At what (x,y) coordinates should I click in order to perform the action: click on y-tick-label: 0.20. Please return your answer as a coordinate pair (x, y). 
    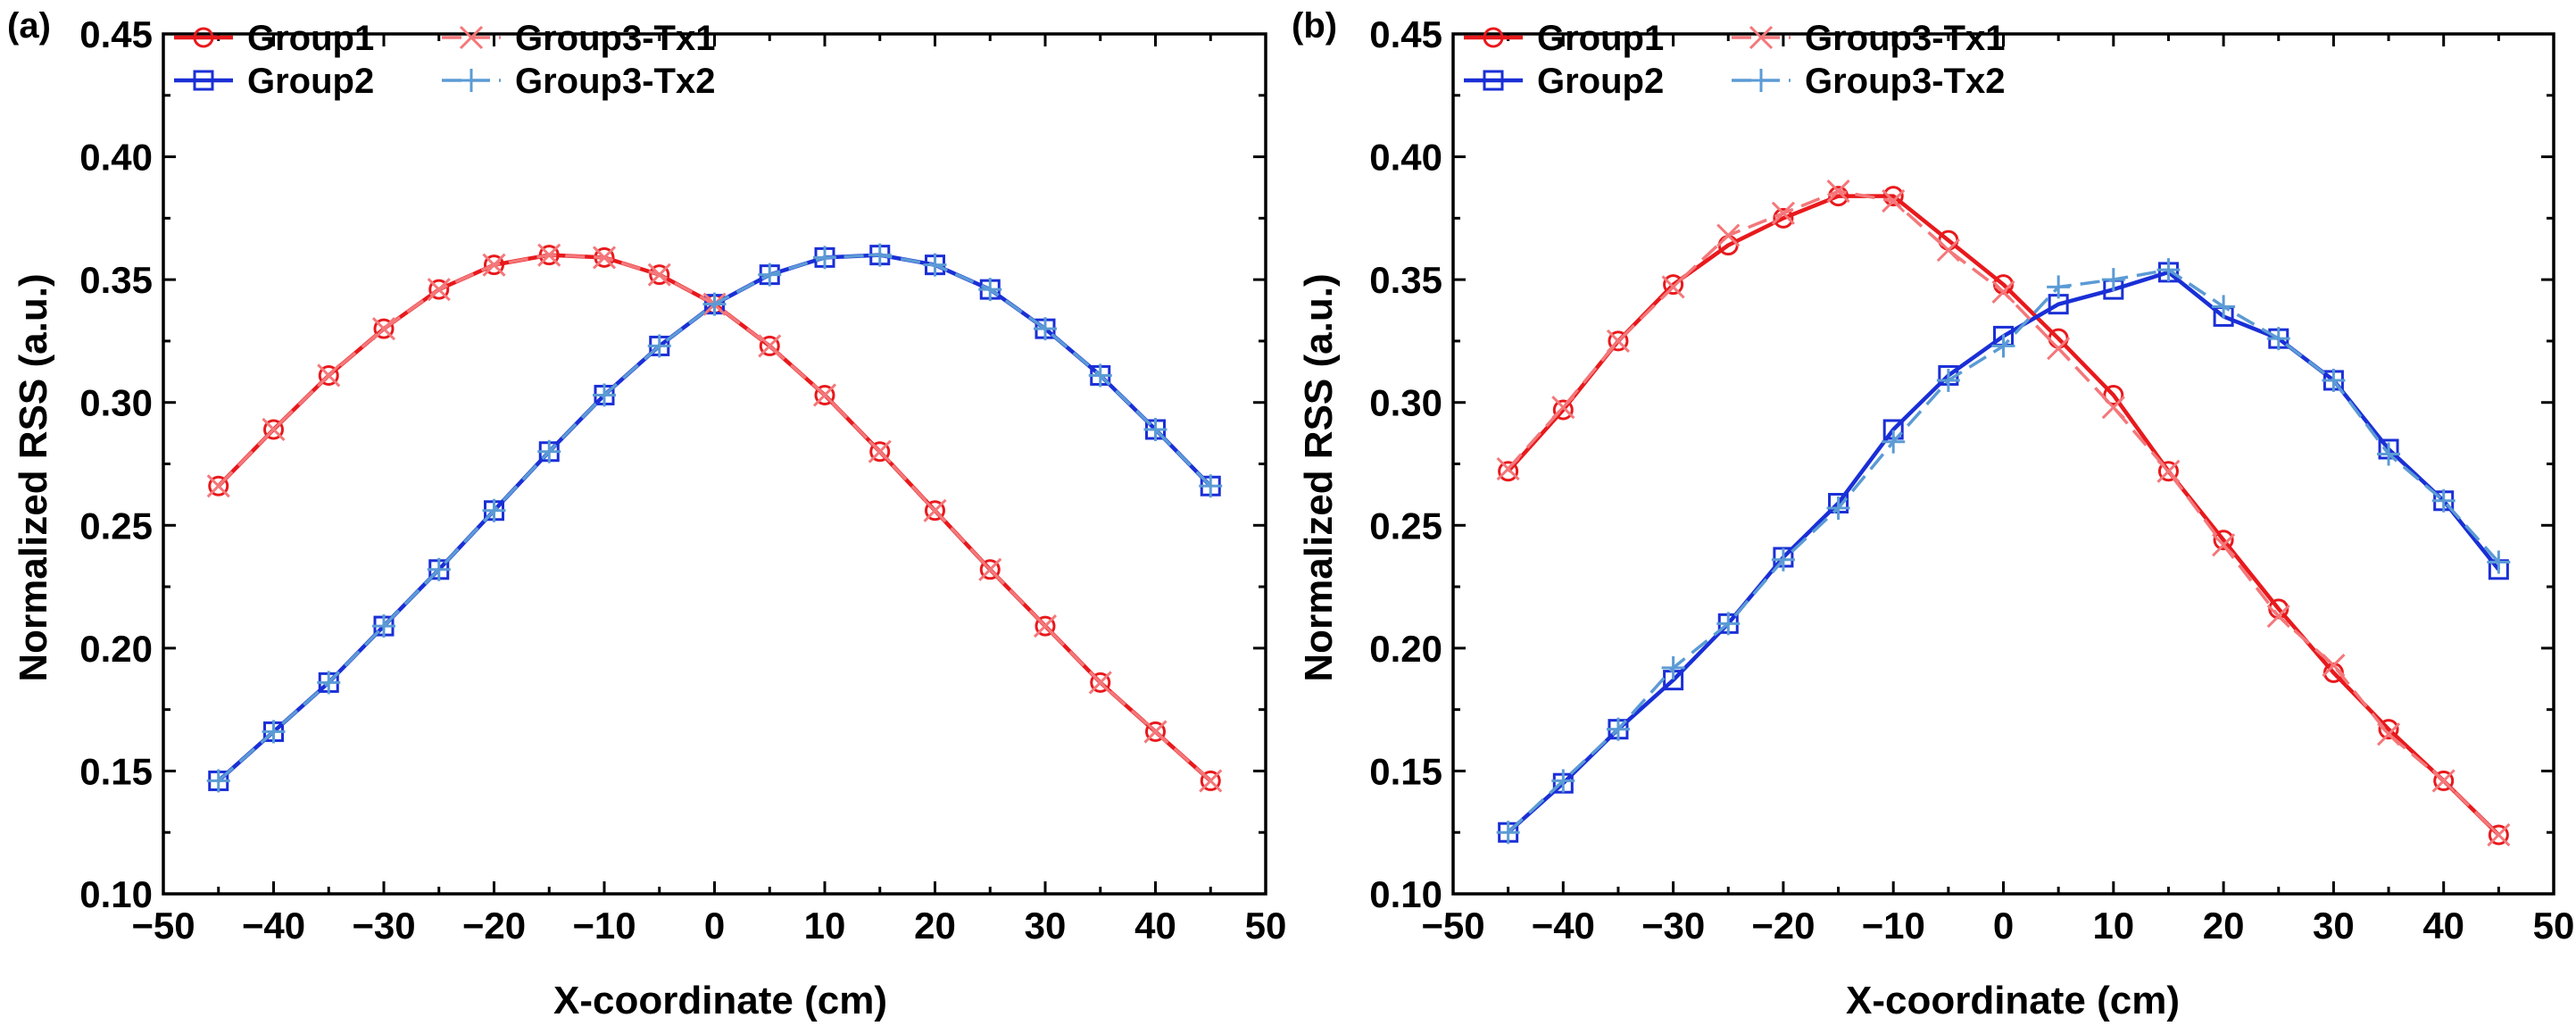
    Looking at the image, I should click on (116, 649).